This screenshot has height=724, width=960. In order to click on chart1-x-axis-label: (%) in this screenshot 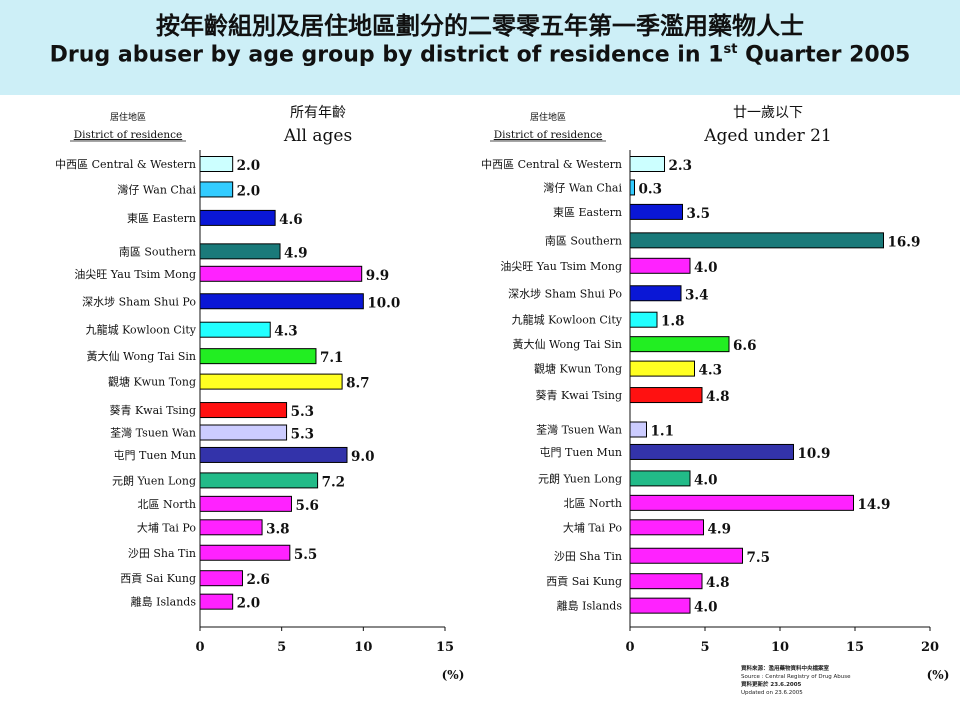, I will do `click(453, 675)`.